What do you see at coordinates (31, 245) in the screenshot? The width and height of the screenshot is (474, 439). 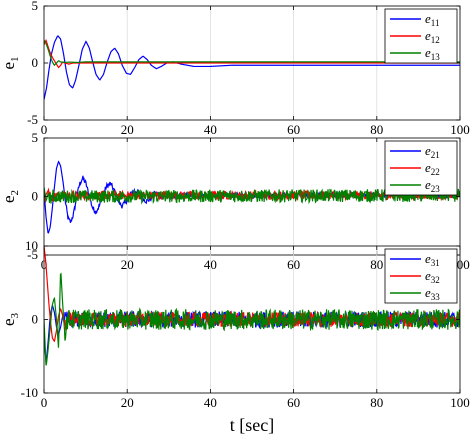 I see `y-tick-label: 10` at bounding box center [31, 245].